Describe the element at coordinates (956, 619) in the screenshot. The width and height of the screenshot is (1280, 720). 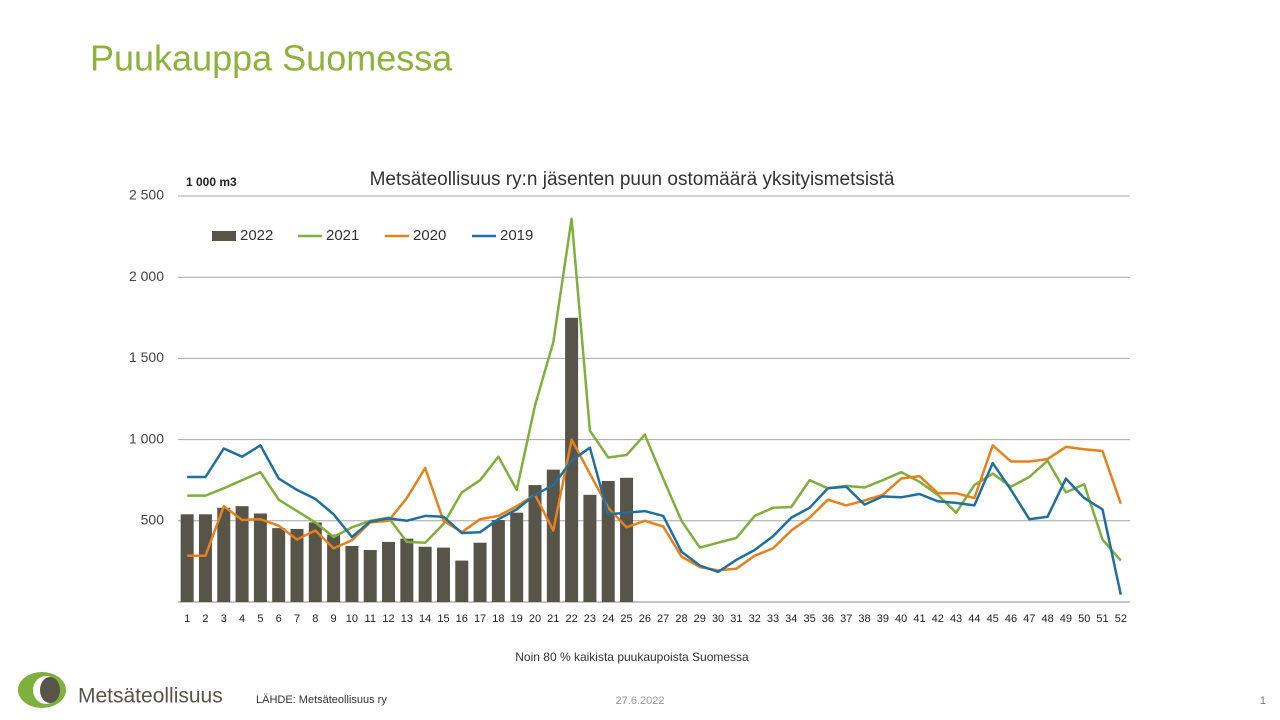
I see `x-tick-label: 43` at that location.